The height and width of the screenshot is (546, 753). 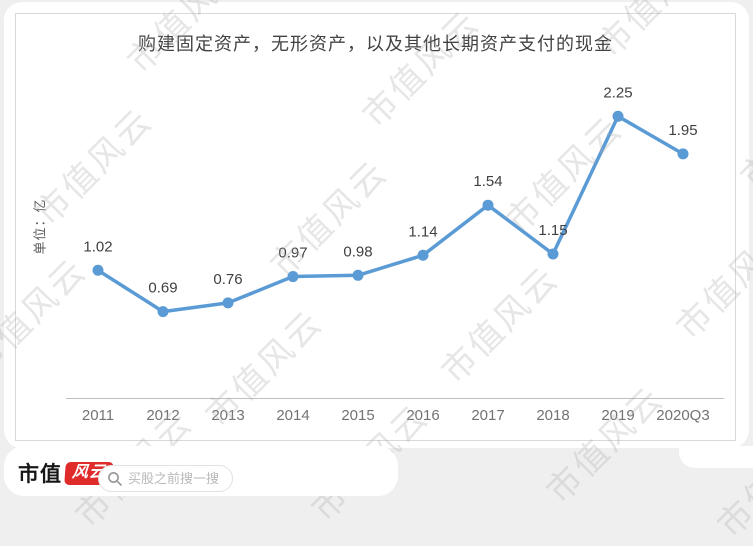 What do you see at coordinates (97, 246) in the screenshot?
I see `data-label: 1.02` at bounding box center [97, 246].